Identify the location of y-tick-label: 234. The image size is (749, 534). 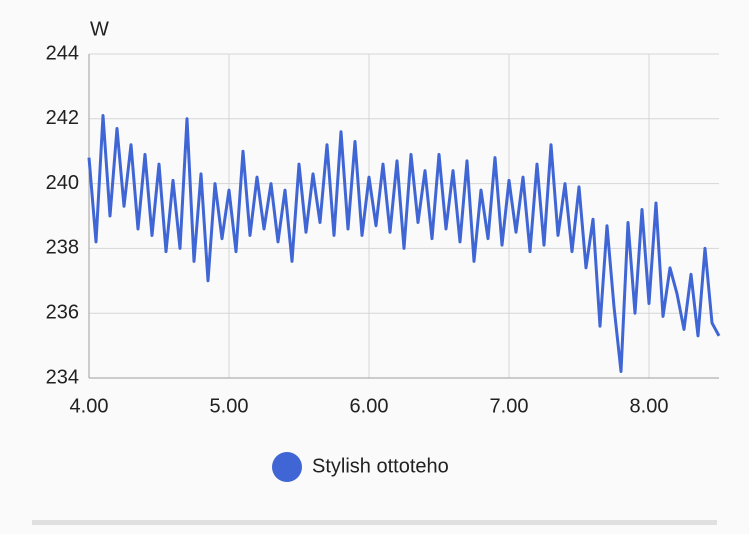
(62, 377).